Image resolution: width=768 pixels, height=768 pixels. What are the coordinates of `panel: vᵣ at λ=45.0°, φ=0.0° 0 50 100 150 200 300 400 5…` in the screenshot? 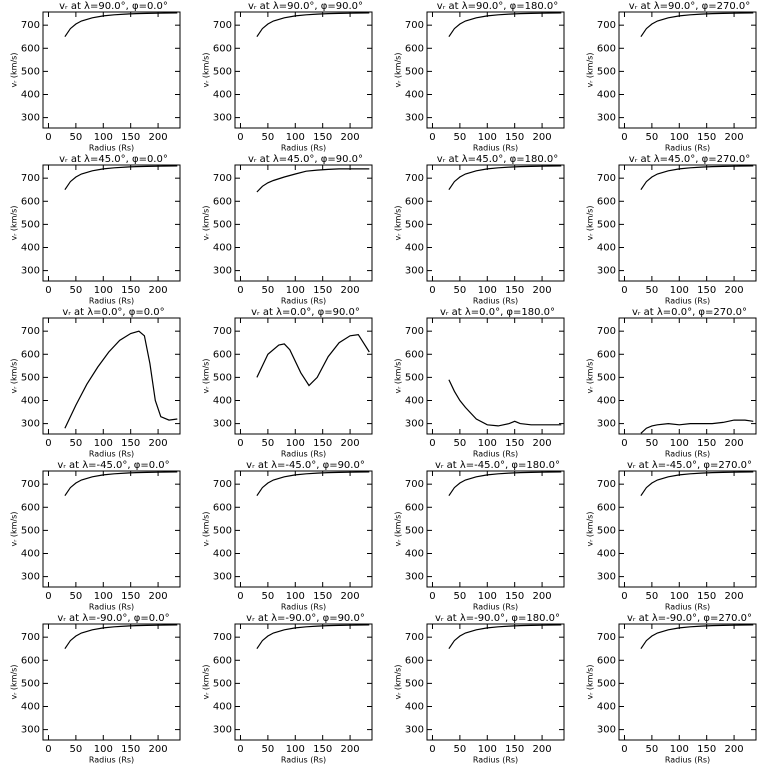 It's located at (95, 230).